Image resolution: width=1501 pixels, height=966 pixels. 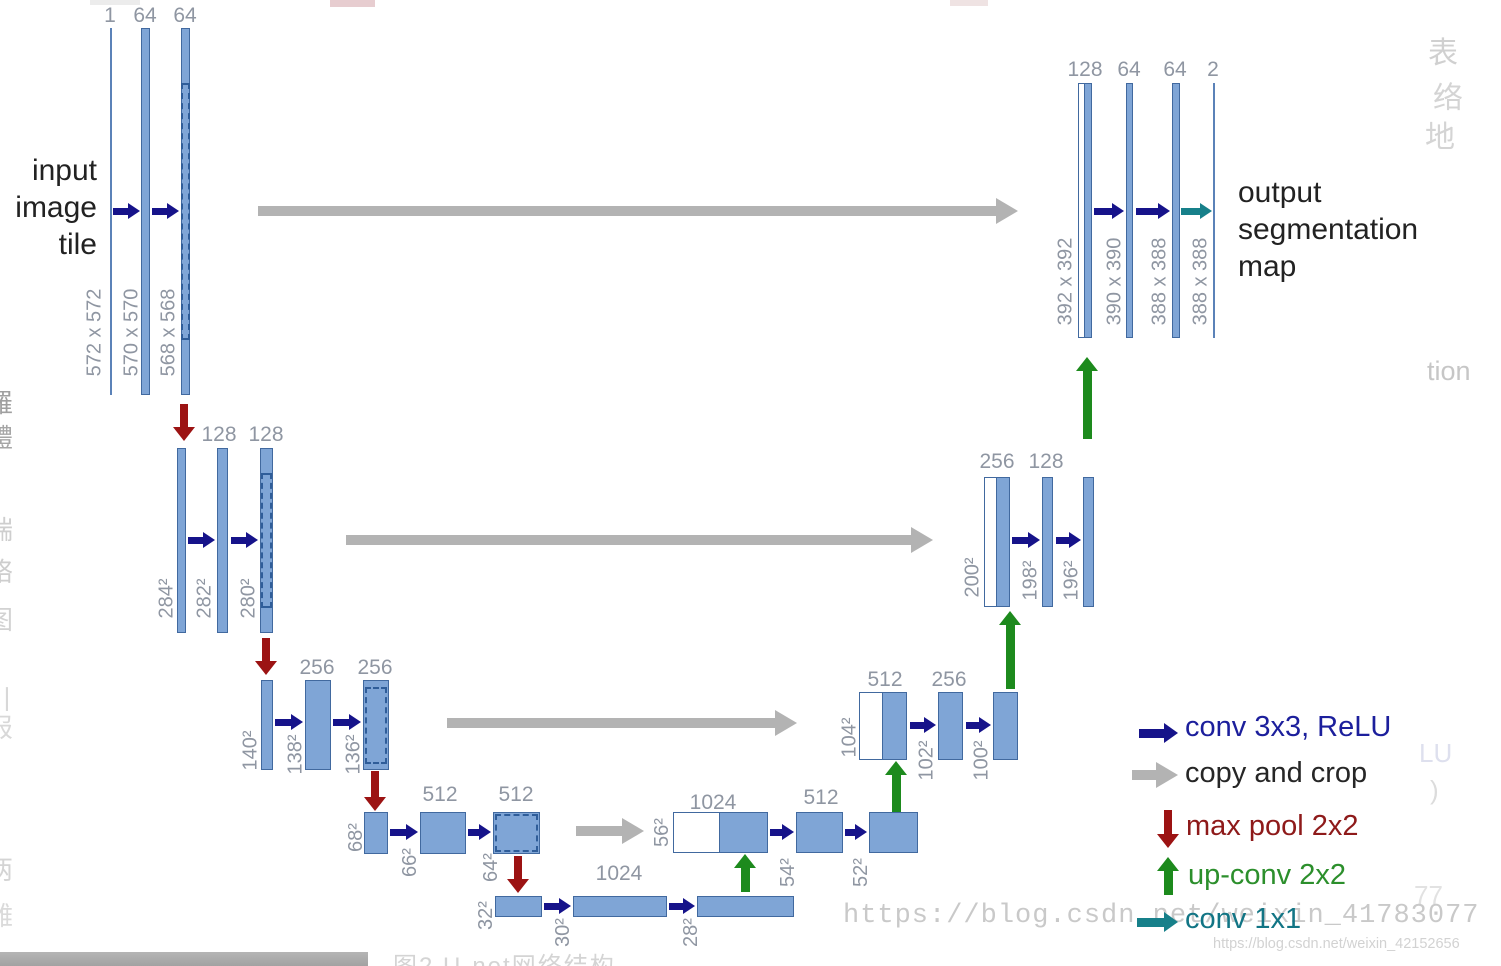 I want to click on legend-conv1x1-arrow-icon, so click(x=1157, y=922).